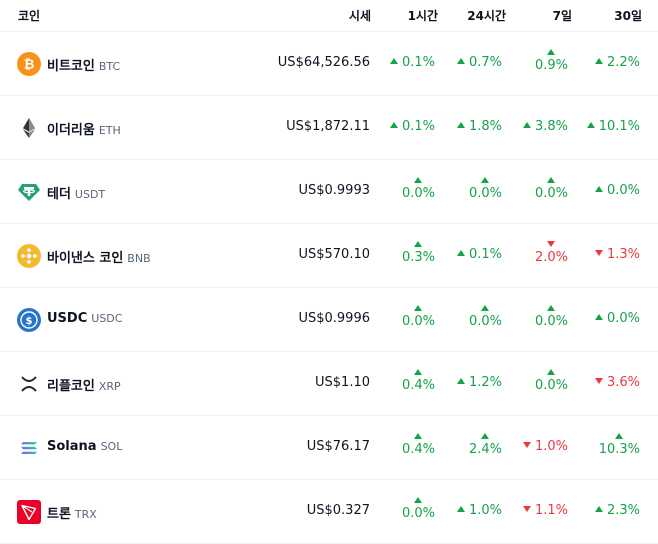  Describe the element at coordinates (85, 258) in the screenshot. I see `coin-name-text: 바이낸스 코인` at that location.